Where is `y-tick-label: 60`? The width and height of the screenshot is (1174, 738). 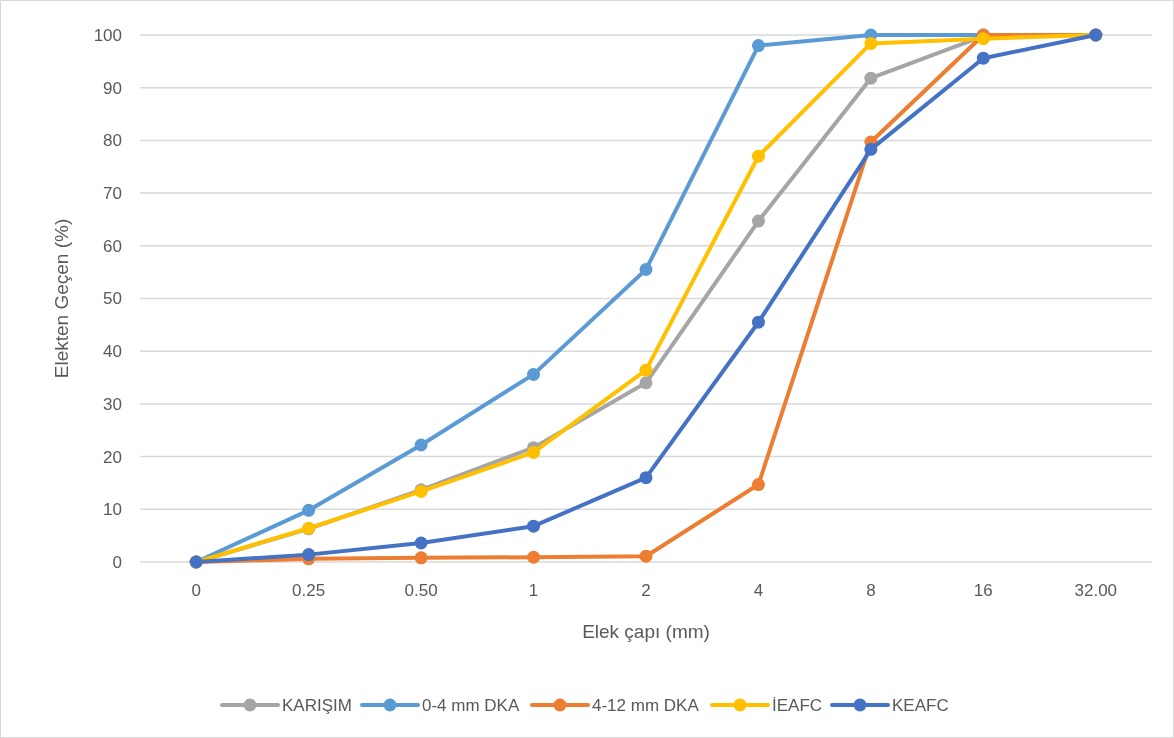 y-tick-label: 60 is located at coordinates (112, 246).